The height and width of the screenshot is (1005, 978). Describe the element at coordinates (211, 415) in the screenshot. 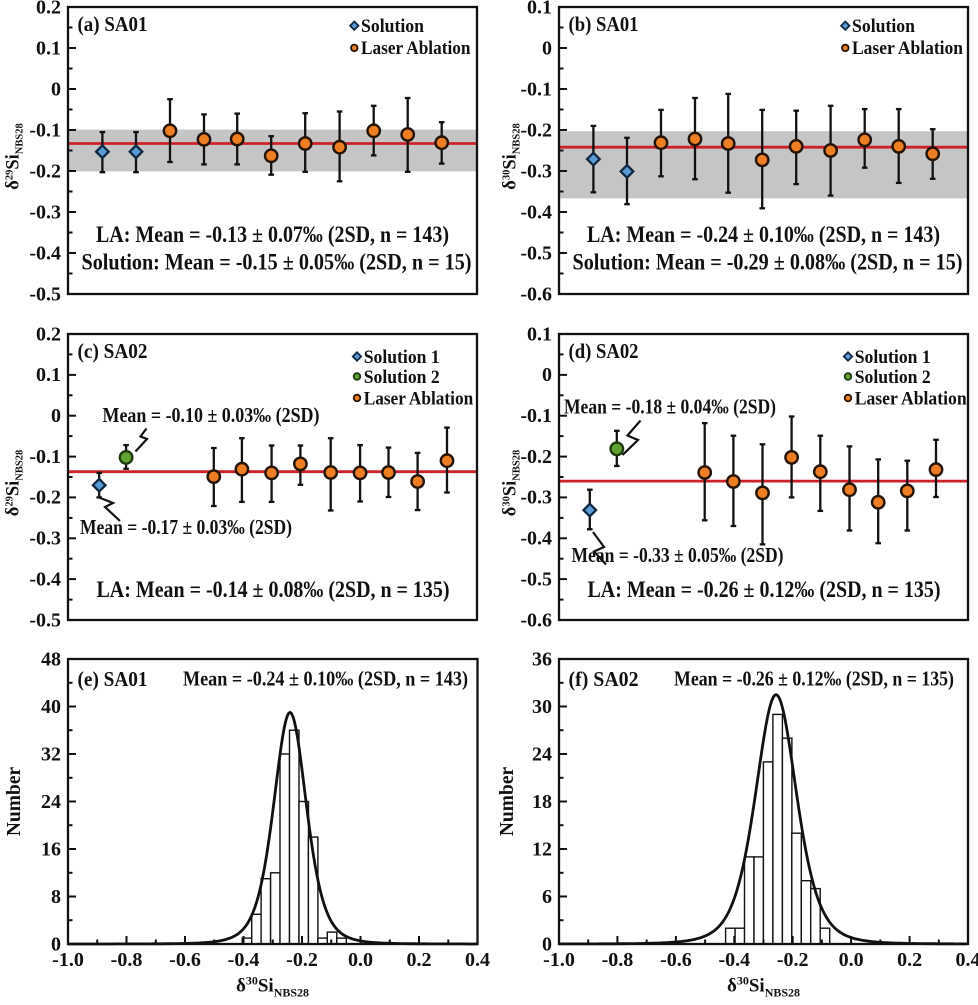

I see `svg-text: Mean = -0.10 ± 0.03‰ (2SD)` at that location.